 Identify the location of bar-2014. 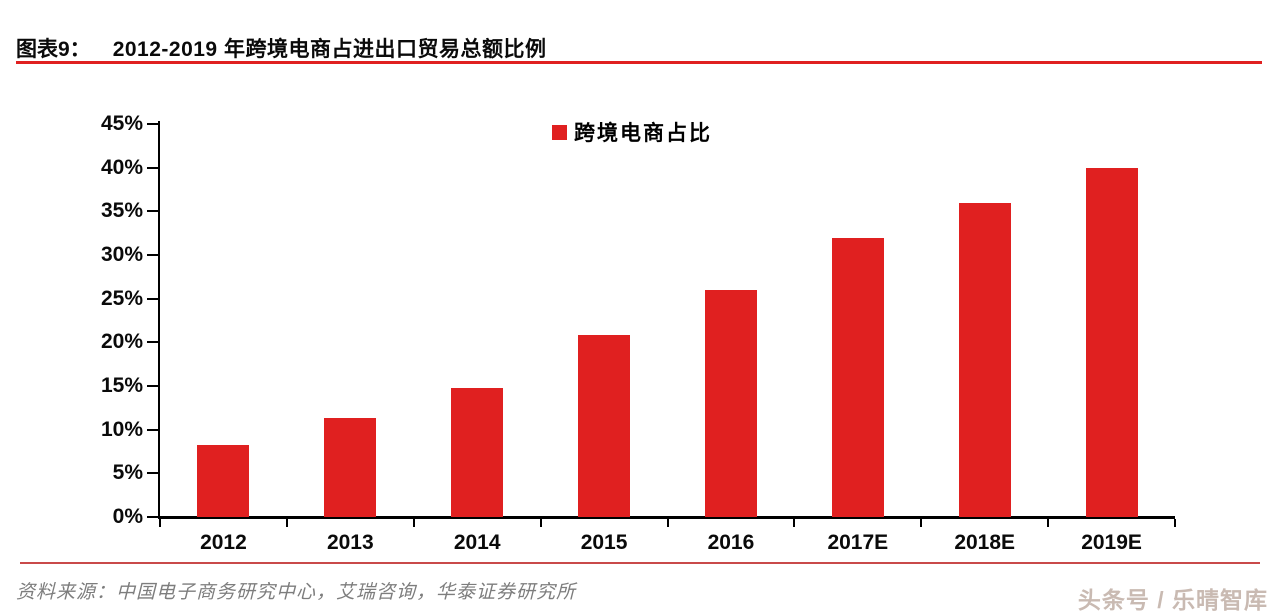
(477, 452).